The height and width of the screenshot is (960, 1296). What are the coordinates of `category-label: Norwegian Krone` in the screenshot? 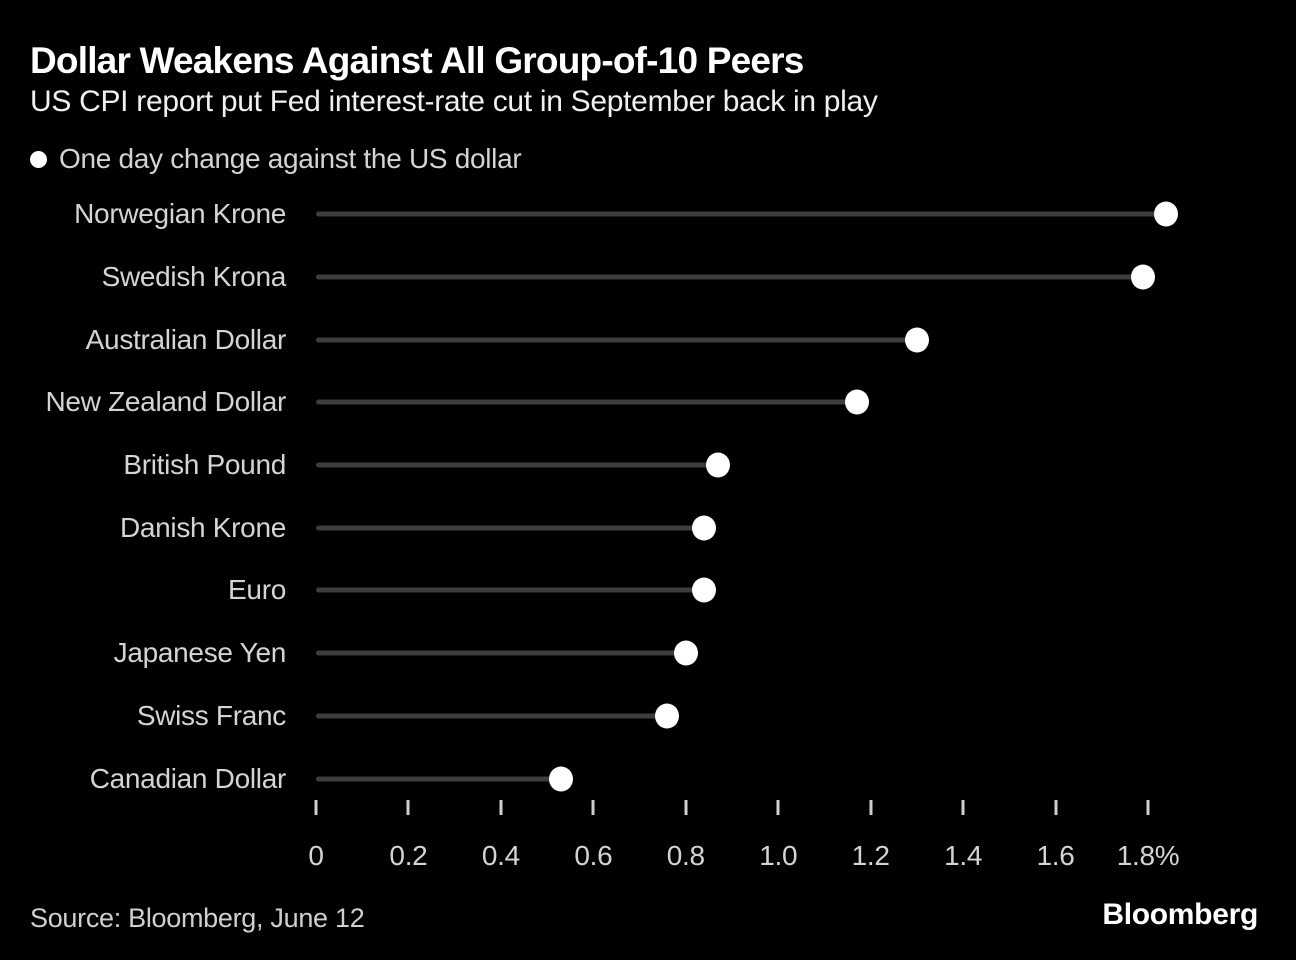 It's located at (180, 214).